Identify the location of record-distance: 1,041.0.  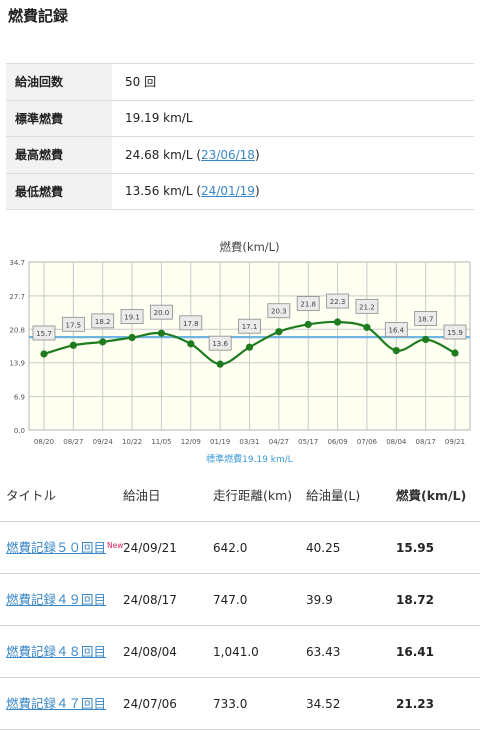
(236, 652).